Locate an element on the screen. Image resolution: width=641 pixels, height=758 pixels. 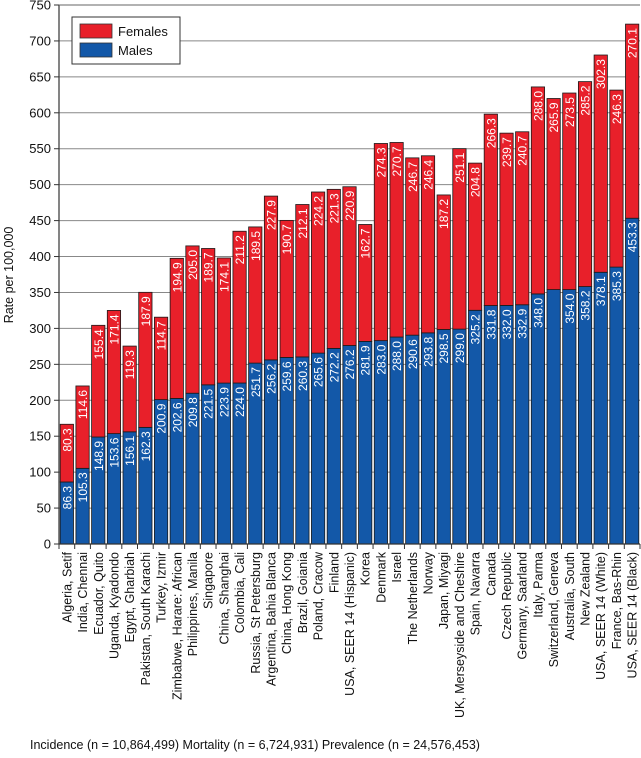
data-label-males: 259.6 is located at coordinates (287, 376).